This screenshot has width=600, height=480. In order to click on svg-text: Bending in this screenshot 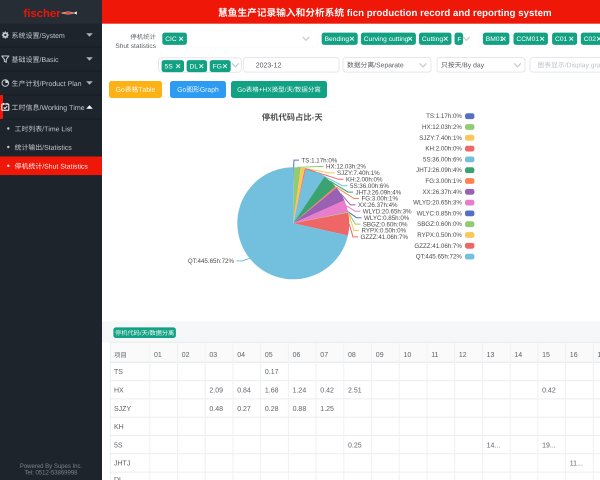, I will do `click(337, 39)`.